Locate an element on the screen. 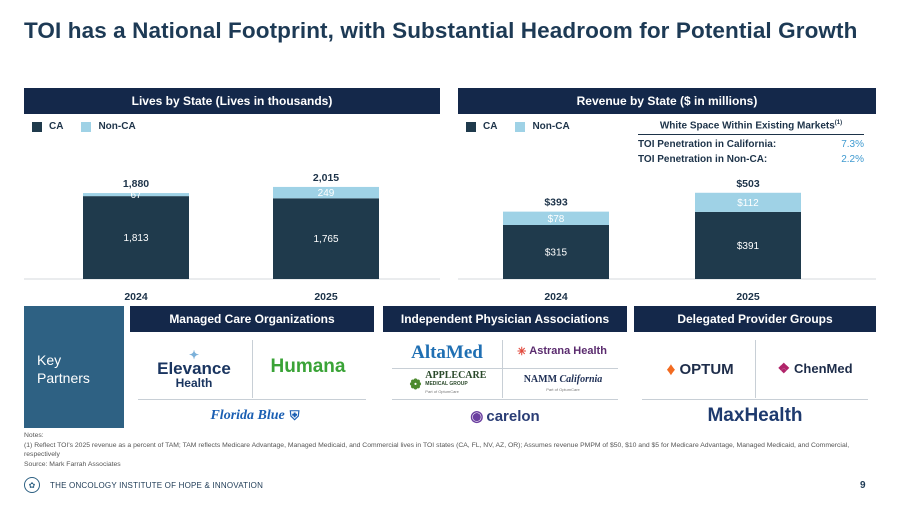  revenue-legend: CA Non-CA is located at coordinates (518, 126).